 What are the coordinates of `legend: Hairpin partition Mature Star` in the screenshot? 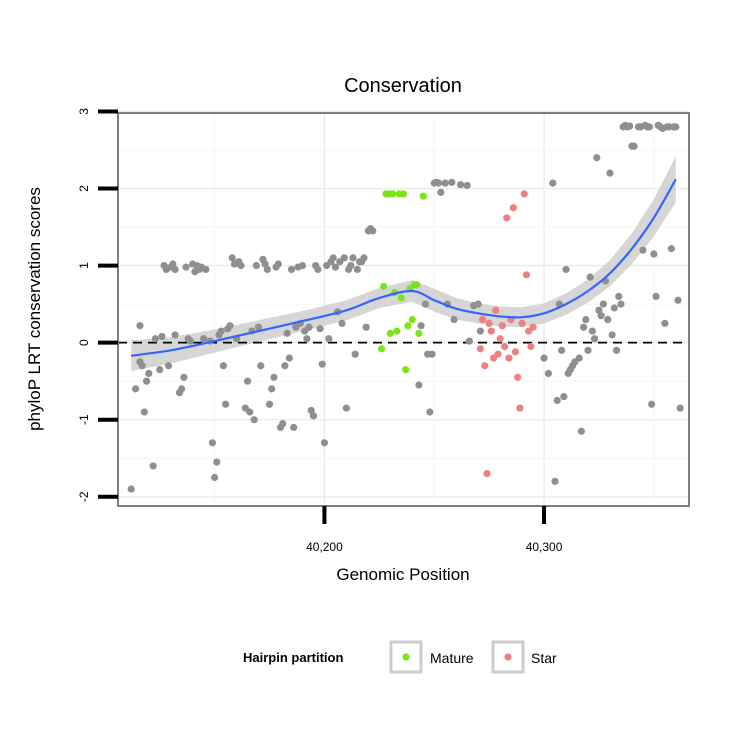 It's located at (400, 657).